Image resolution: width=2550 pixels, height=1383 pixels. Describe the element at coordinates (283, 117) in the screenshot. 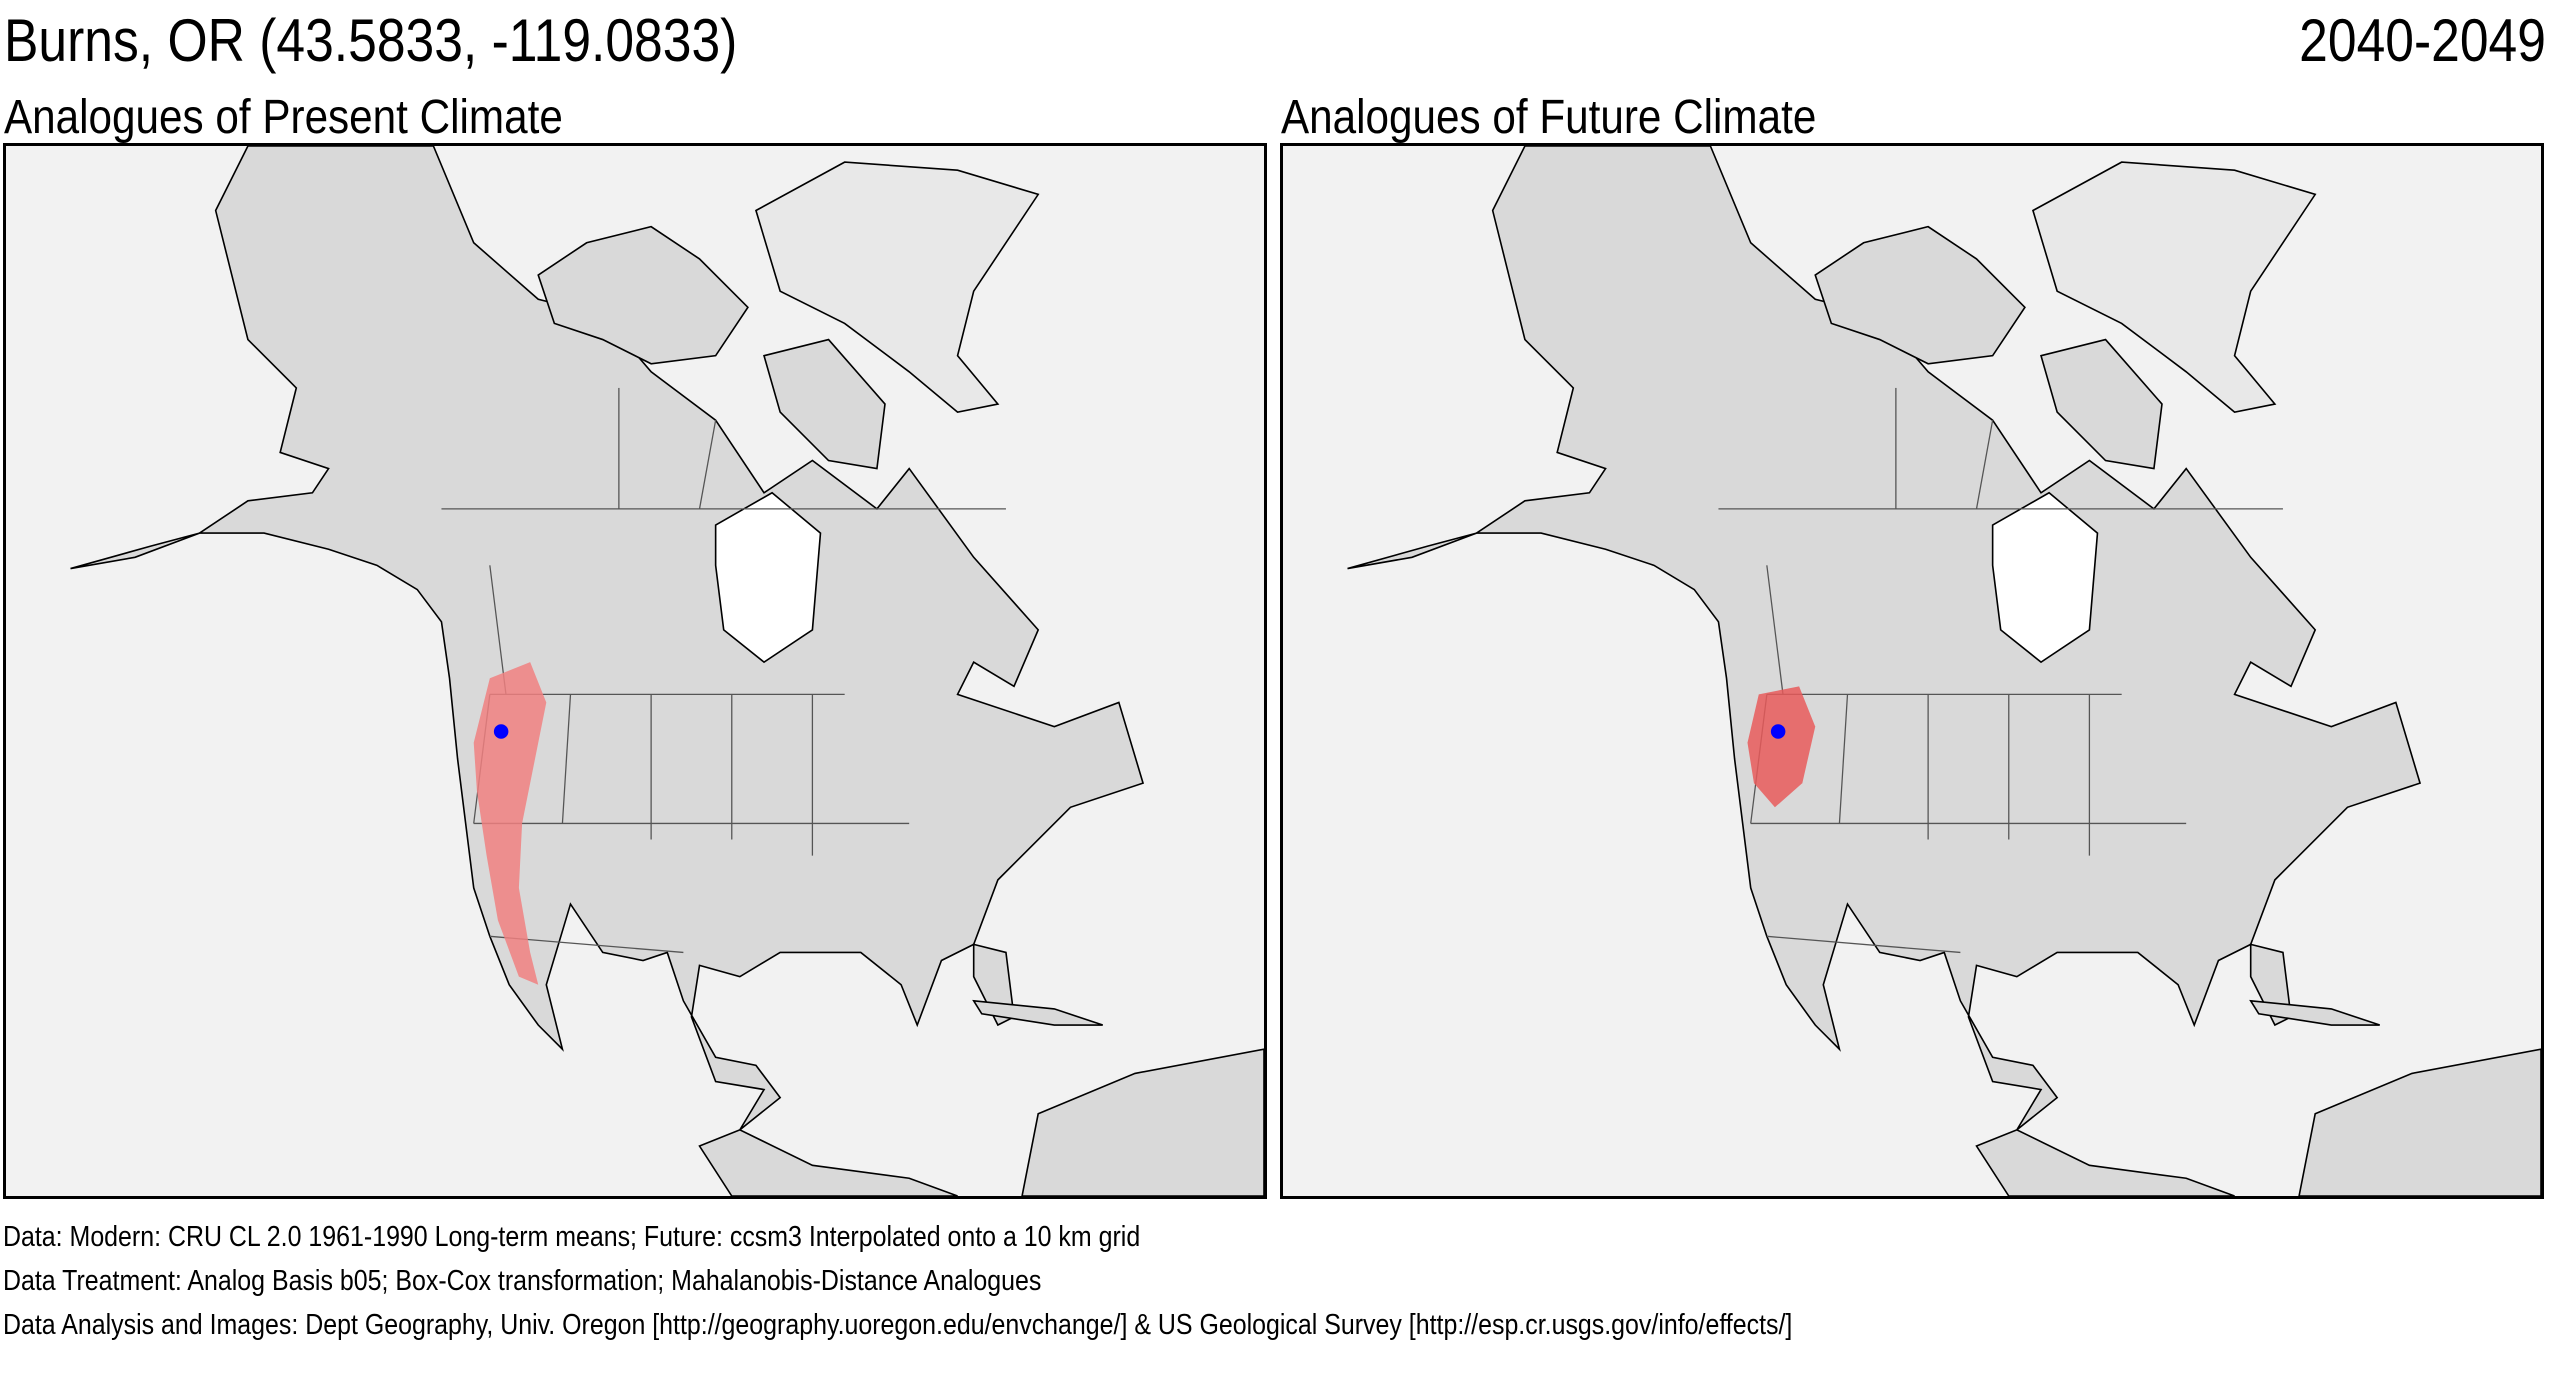

I see `present-map-title: Analogues of Present Climate` at that location.